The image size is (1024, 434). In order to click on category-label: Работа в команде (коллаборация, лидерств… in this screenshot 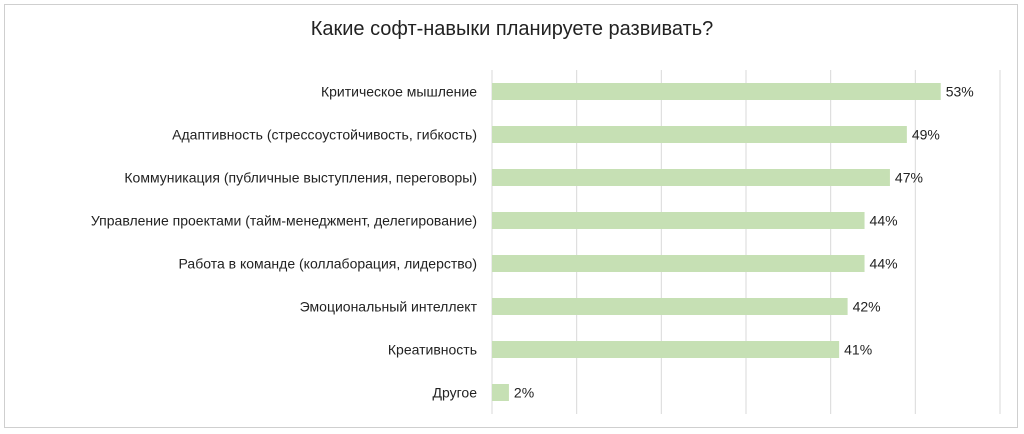, I will do `click(328, 264)`.